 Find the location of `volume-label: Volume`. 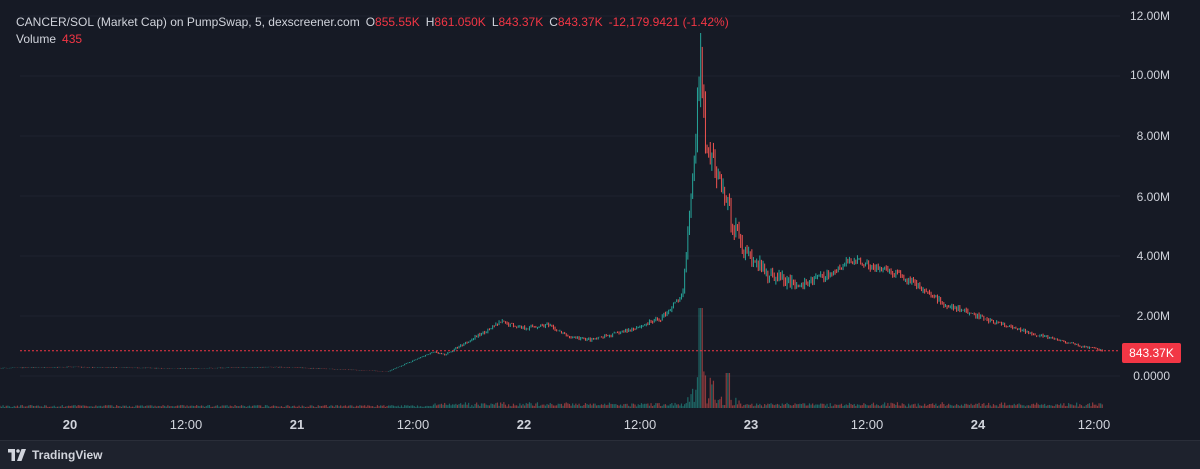

volume-label: Volume is located at coordinates (36, 39).